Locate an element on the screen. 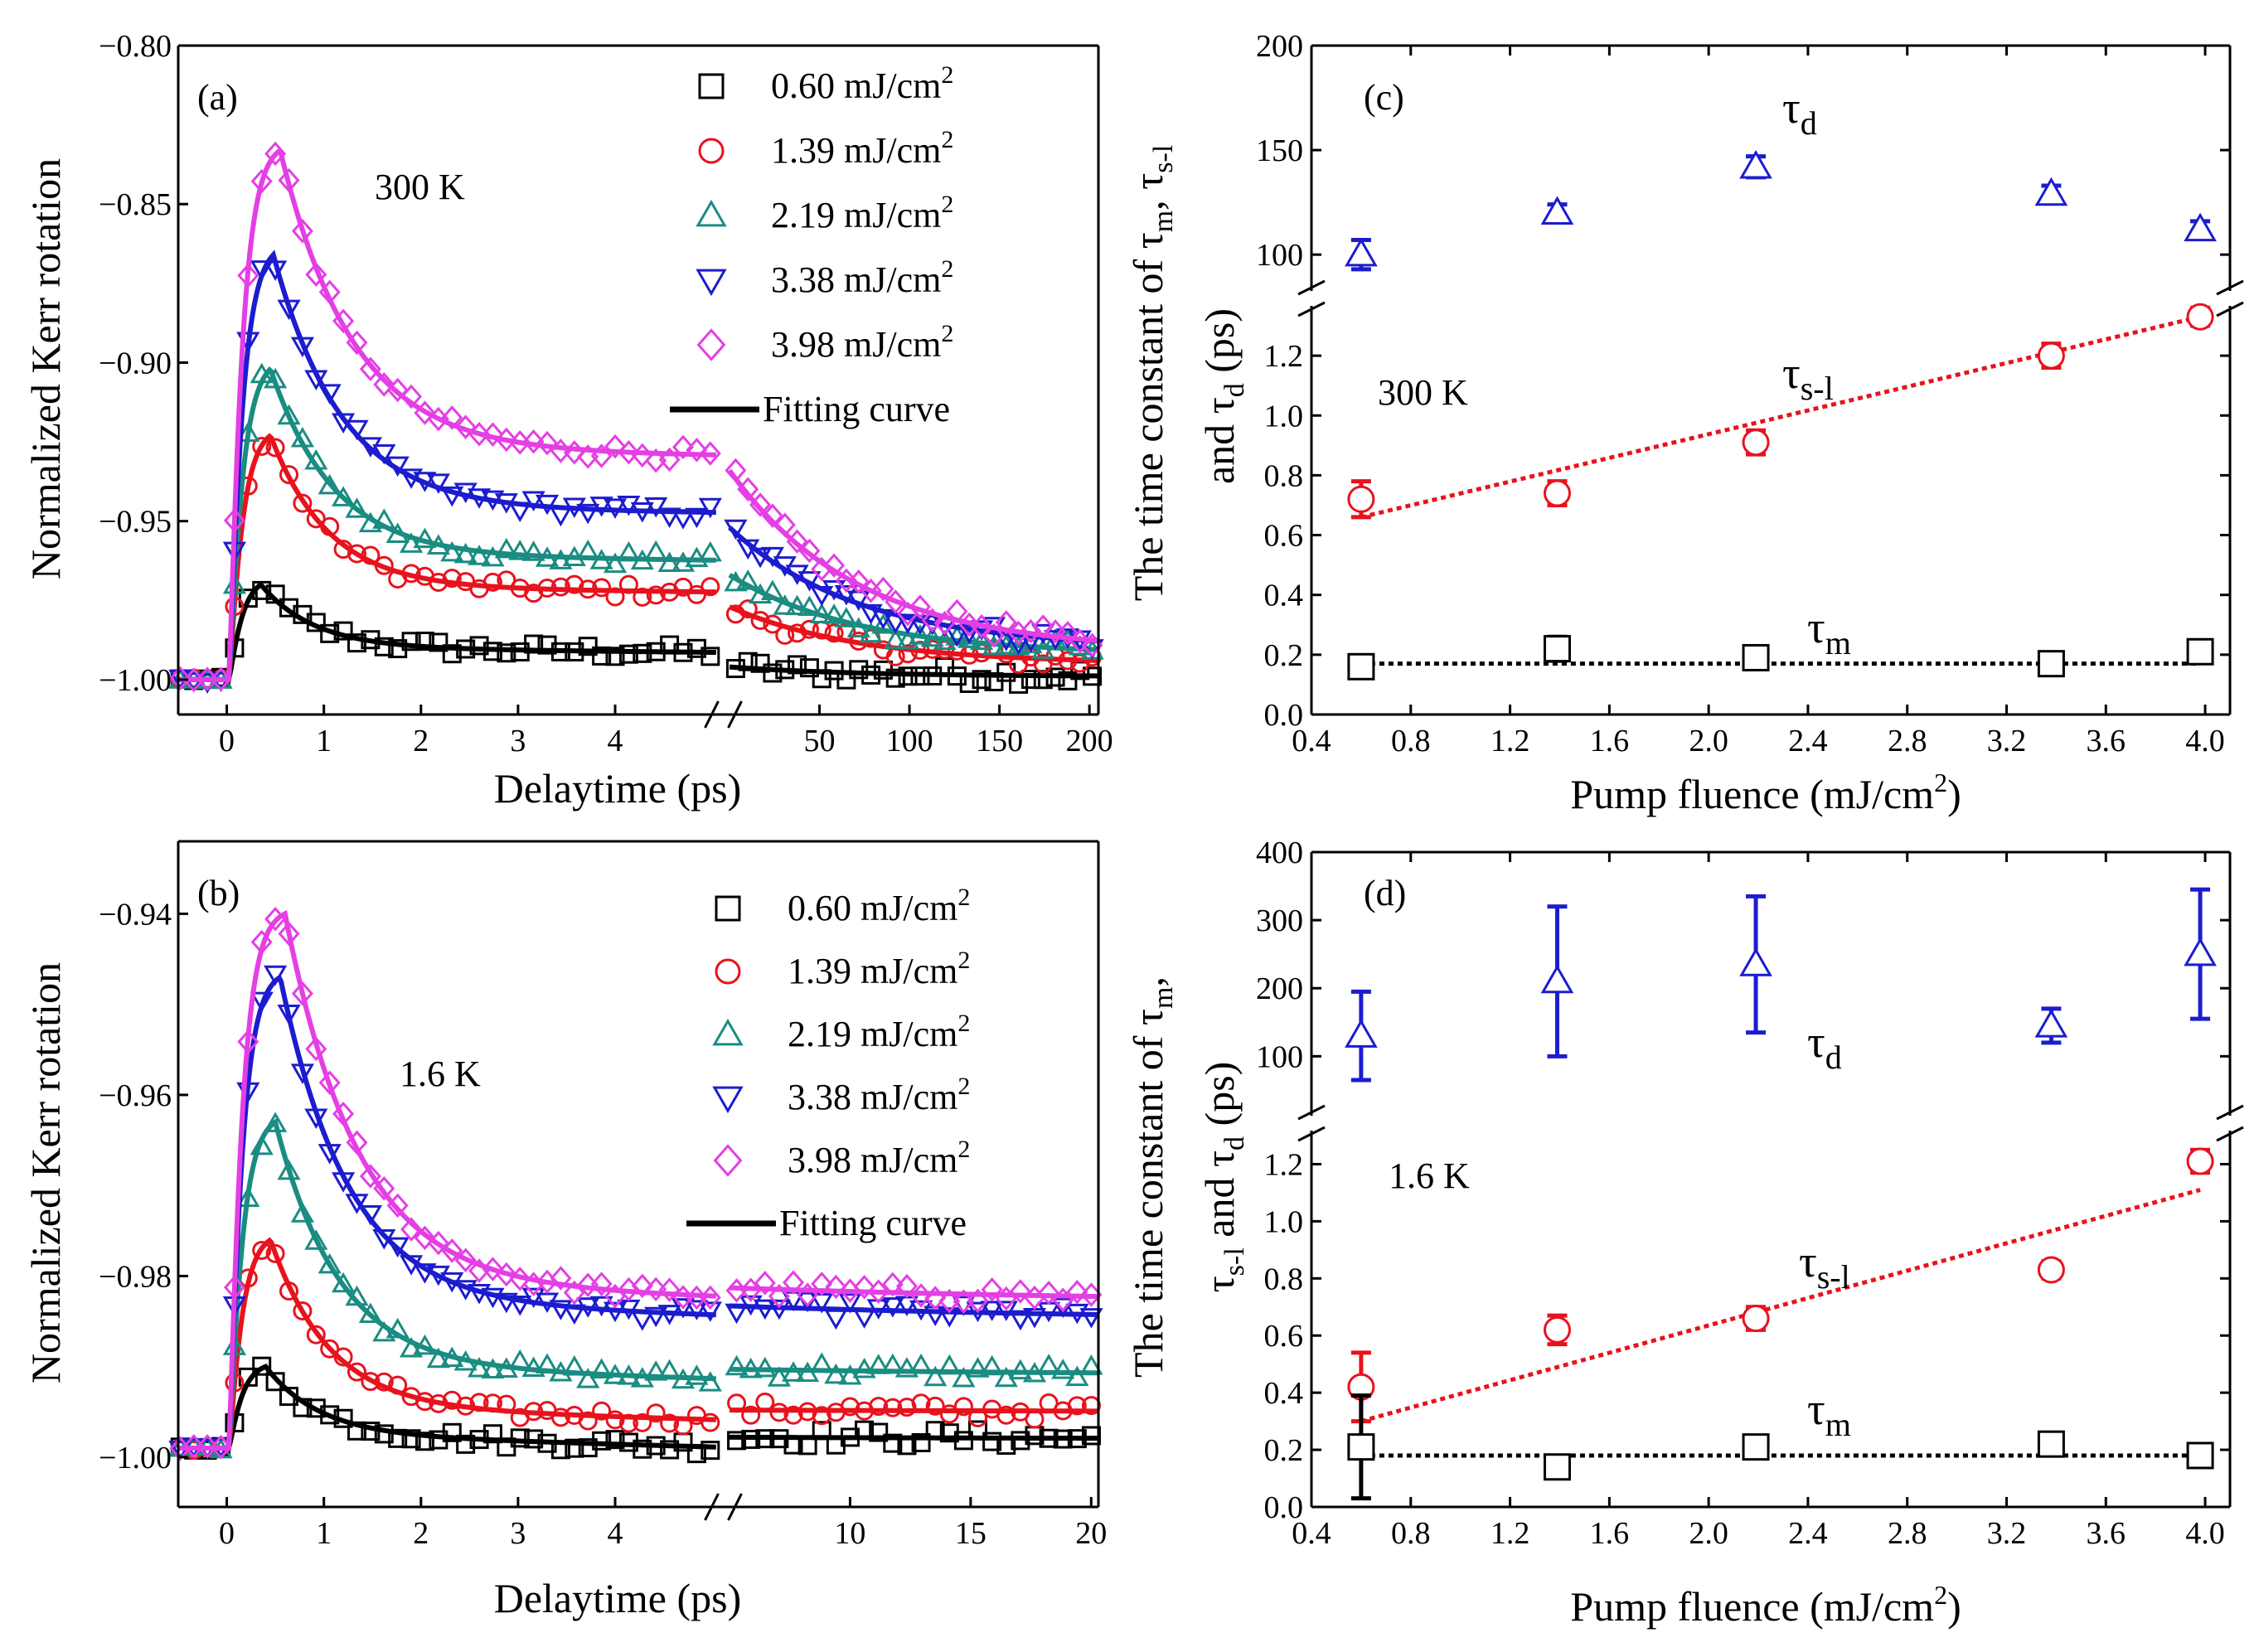 Image resolution: width=2259 pixels, height=1652 pixels. legend-marker-red is located at coordinates (711, 151).